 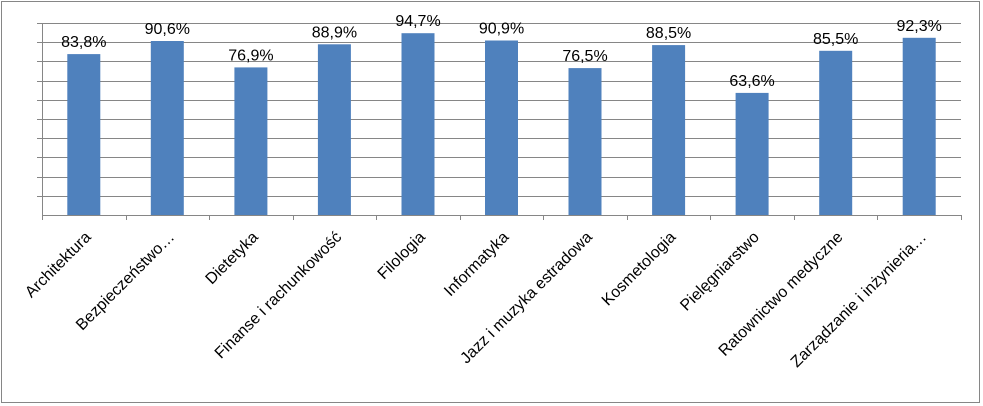 I want to click on data-label: 63,6%, so click(x=751, y=81).